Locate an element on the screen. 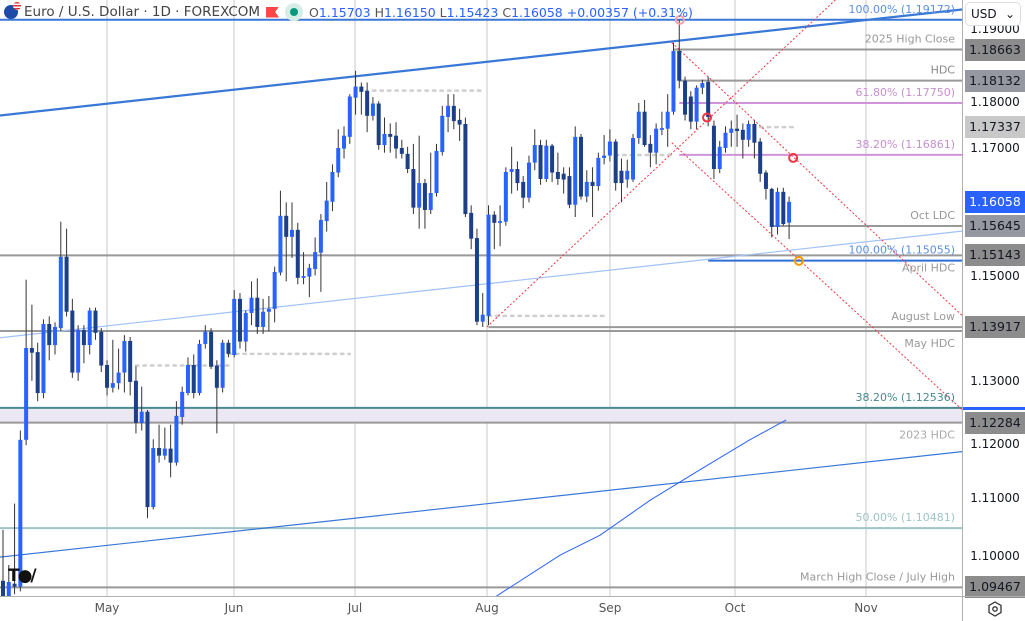  level-label: Oct LDC is located at coordinates (932, 215).